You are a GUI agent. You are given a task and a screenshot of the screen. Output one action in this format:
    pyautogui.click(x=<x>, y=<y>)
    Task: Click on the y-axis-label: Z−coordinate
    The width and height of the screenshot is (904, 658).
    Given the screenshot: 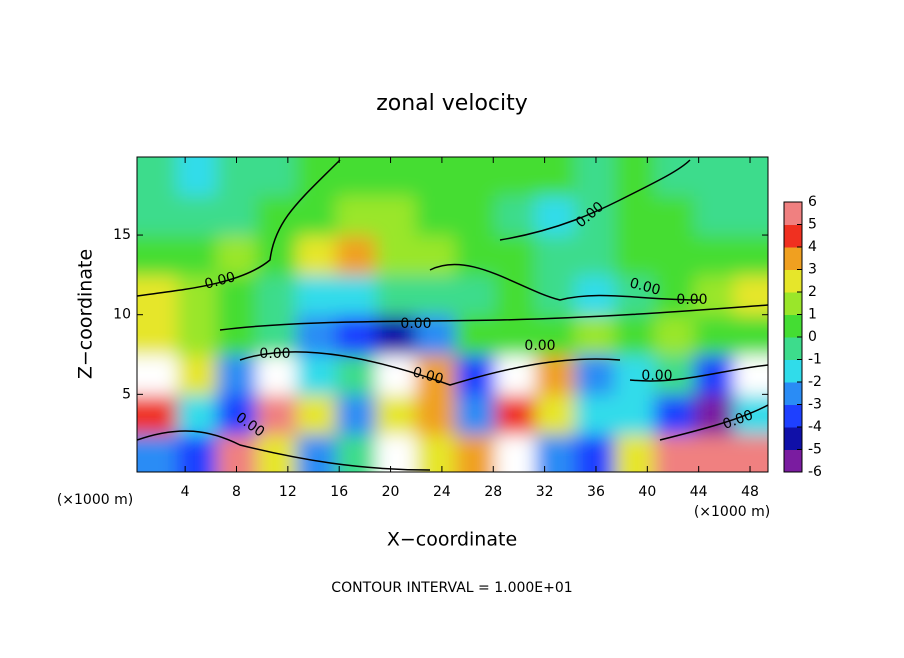 What is the action you would take?
    pyautogui.click(x=86, y=314)
    